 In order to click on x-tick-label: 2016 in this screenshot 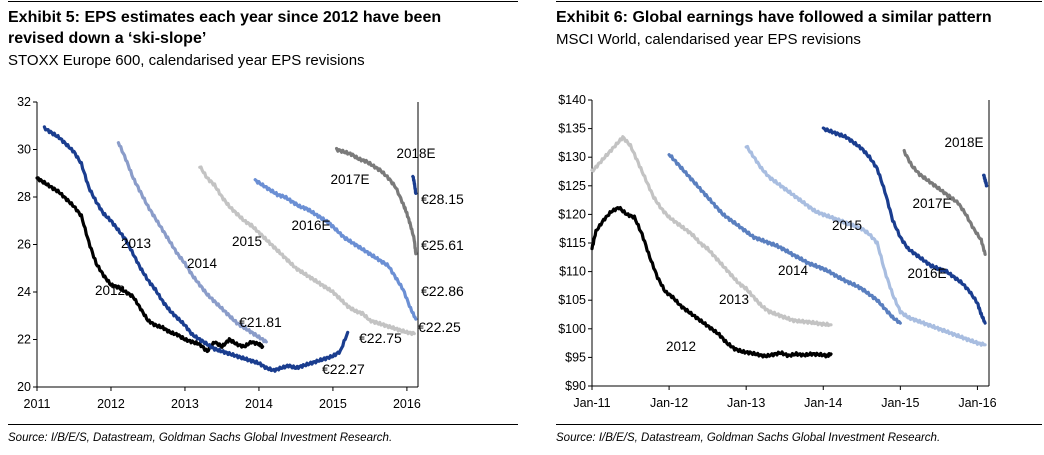, I will do `click(407, 404)`.